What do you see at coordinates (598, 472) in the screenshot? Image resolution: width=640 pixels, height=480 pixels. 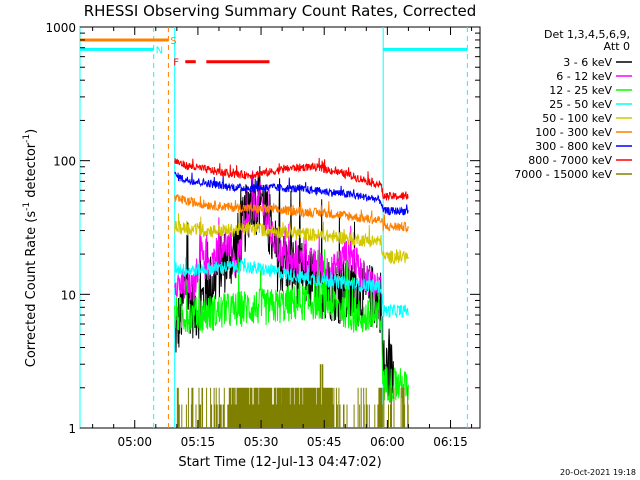 I see `generation-date: 20-Oct-2021 19:18` at bounding box center [598, 472].